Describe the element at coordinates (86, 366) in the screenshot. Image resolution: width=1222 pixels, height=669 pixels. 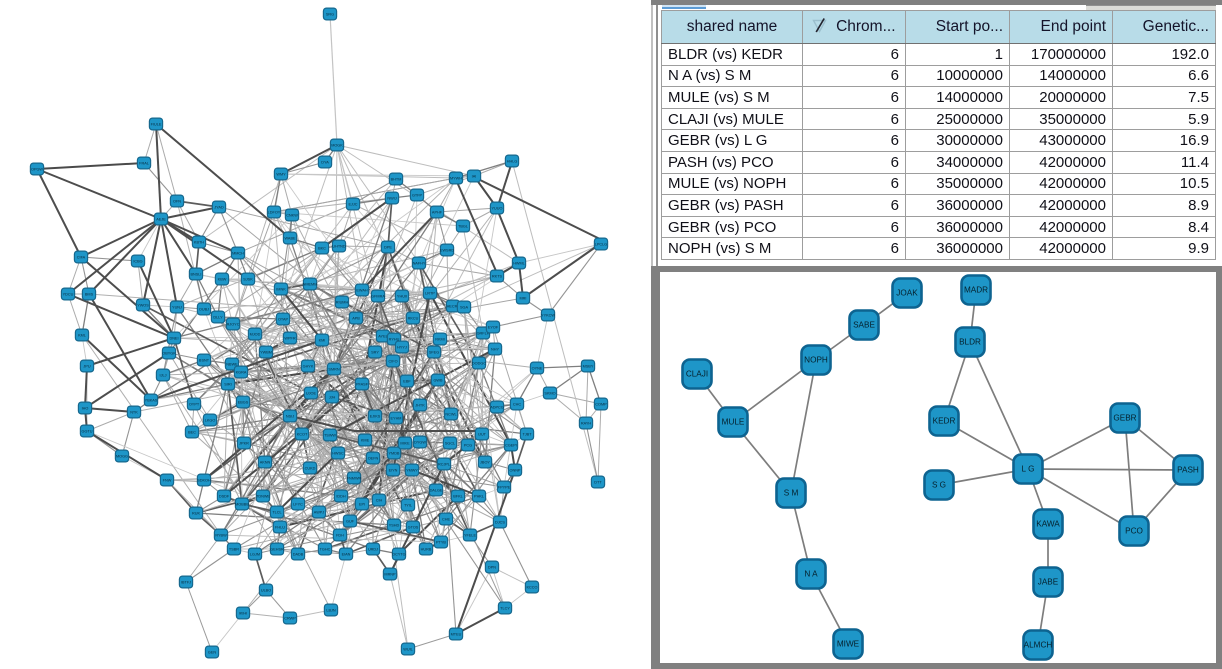
I see `svg-text: JPU` at that location.